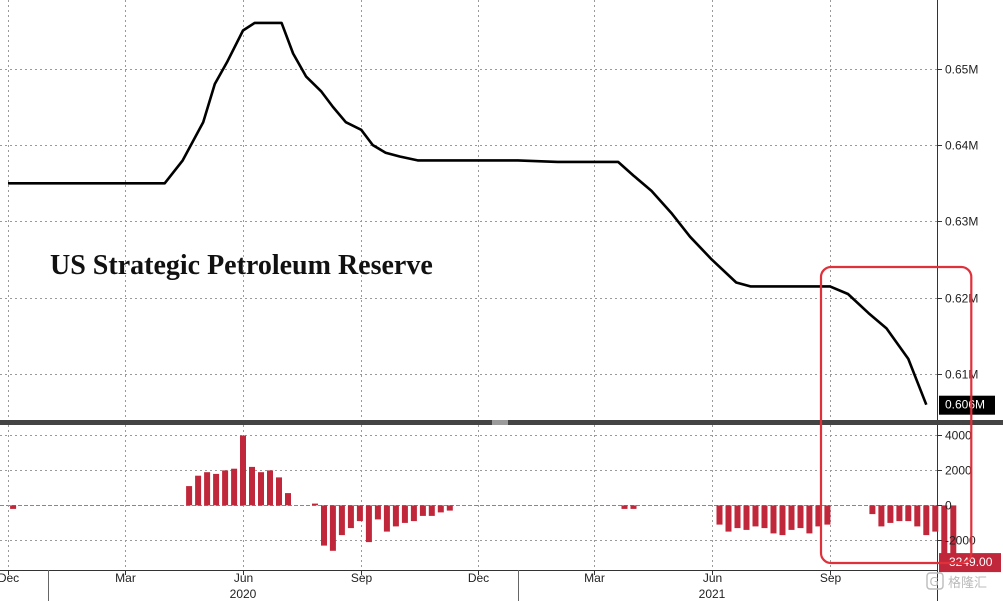  I want to click on y-tick-label: 0.65M, so click(961, 70).